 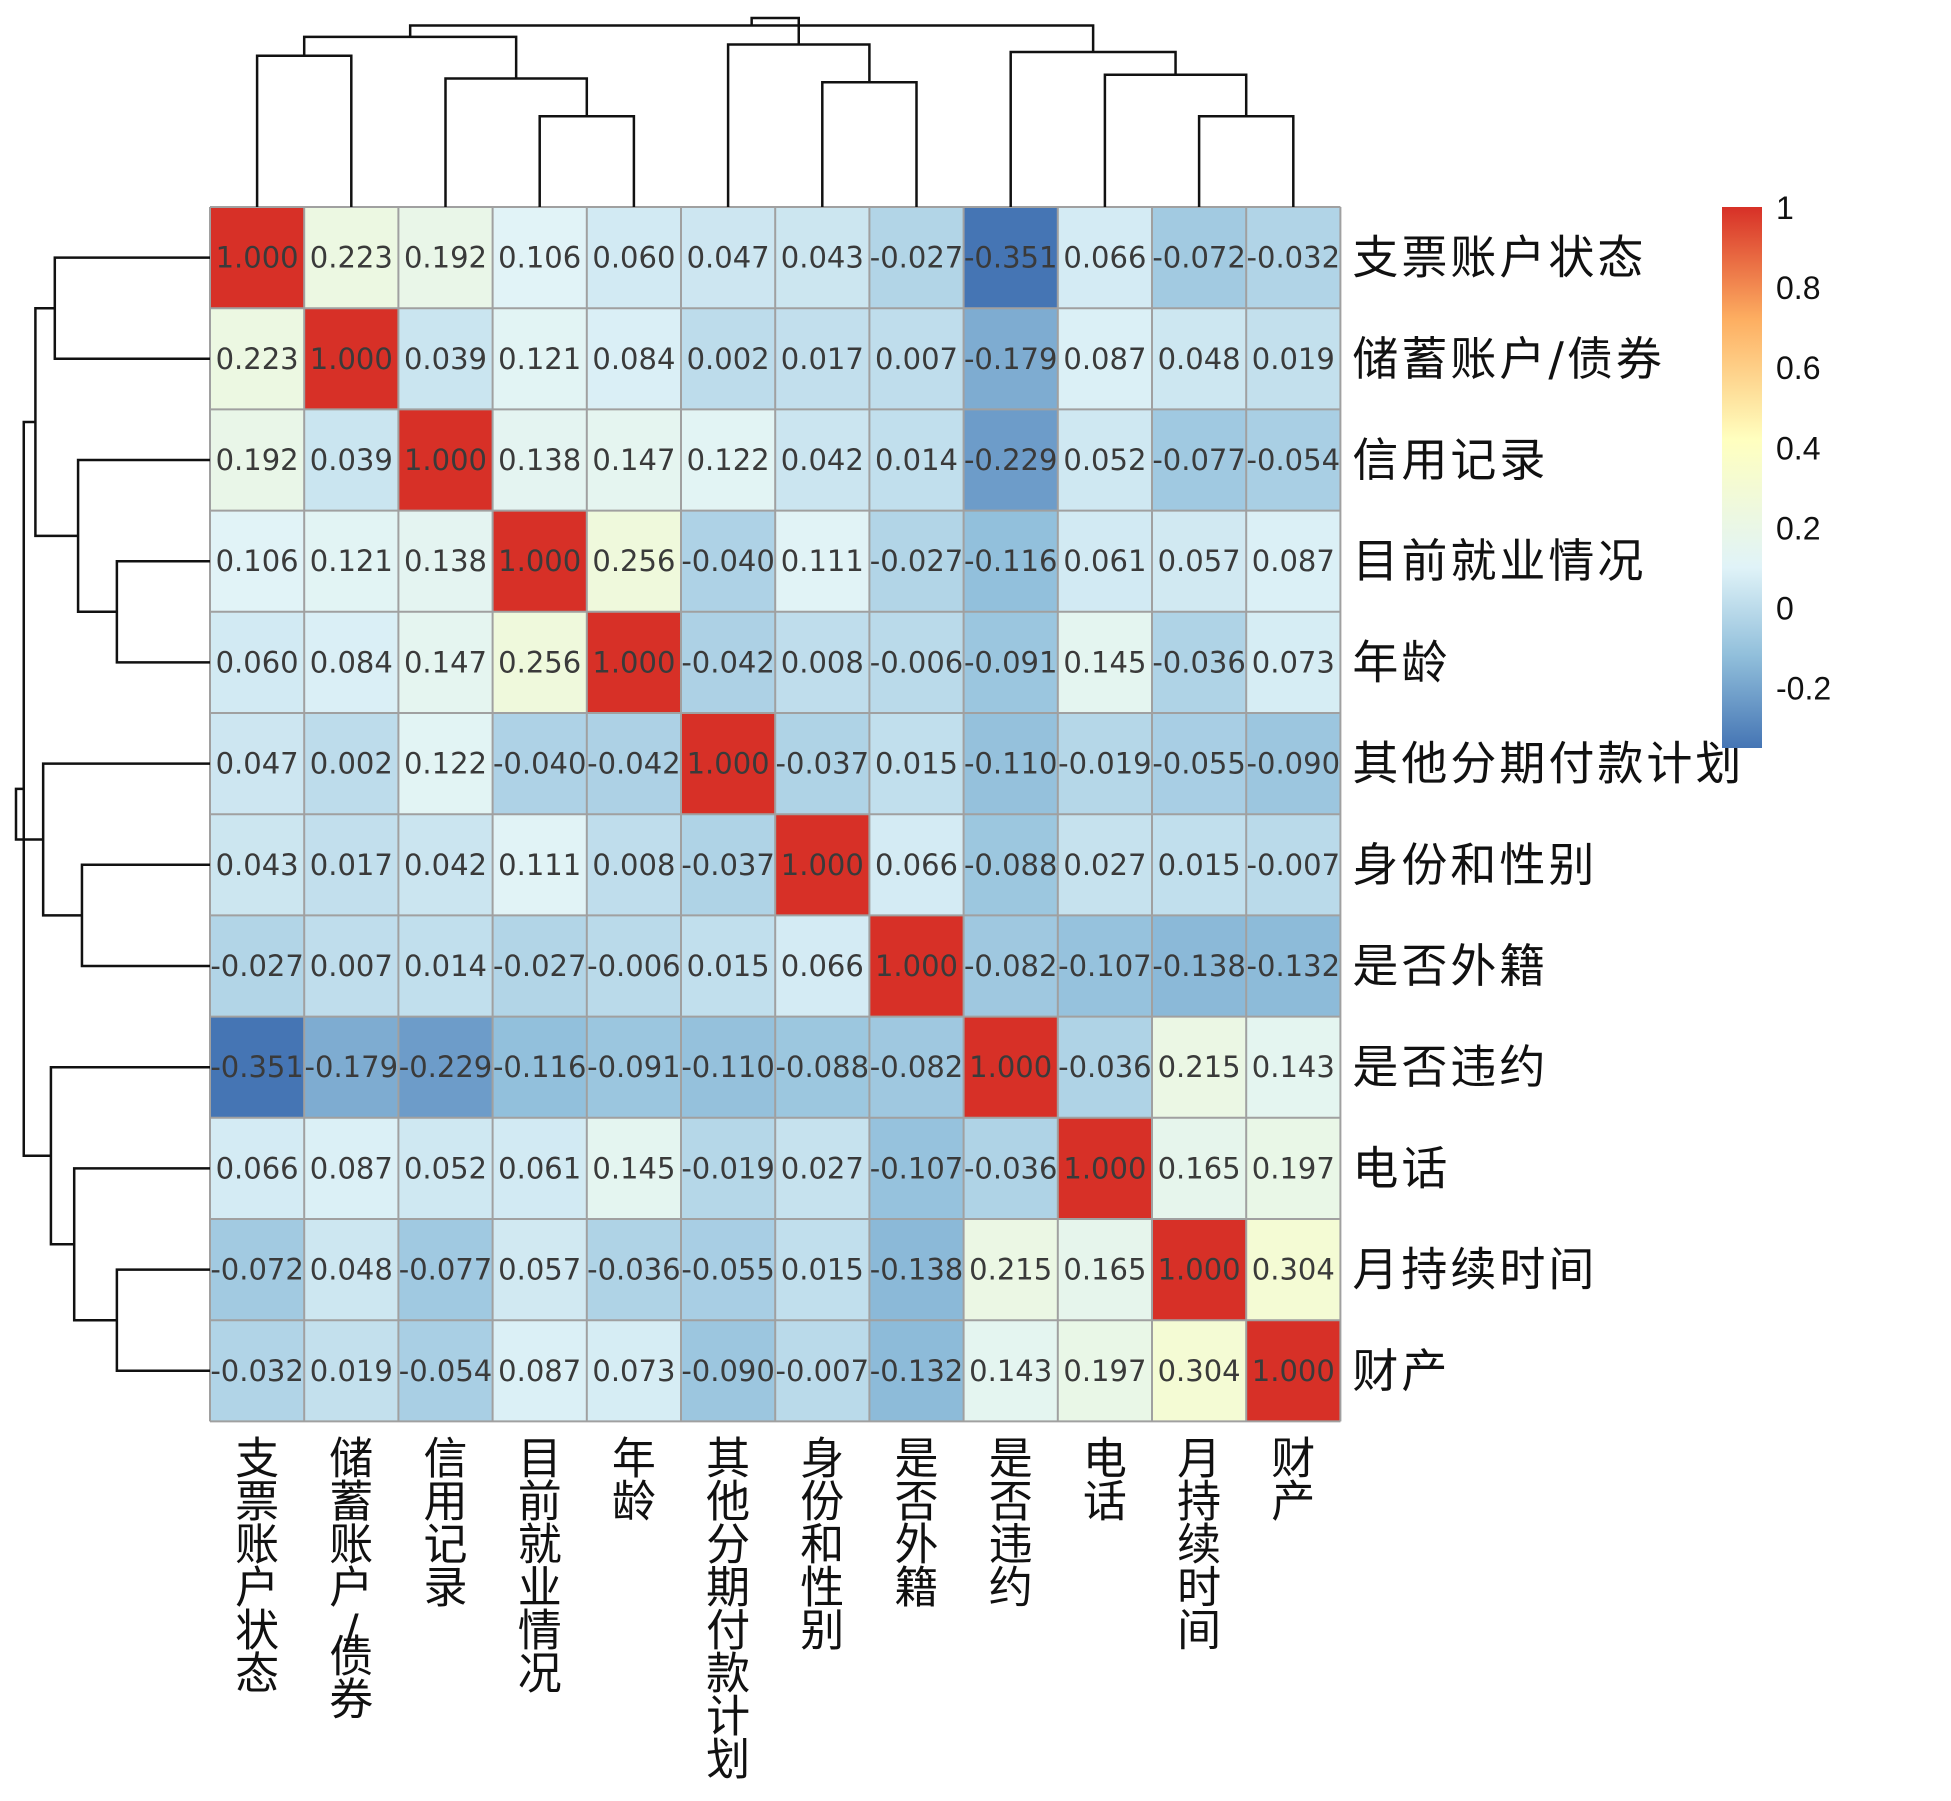 What do you see at coordinates (823, 764) in the screenshot?
I see `cell-value-5-6: -0.037` at bounding box center [823, 764].